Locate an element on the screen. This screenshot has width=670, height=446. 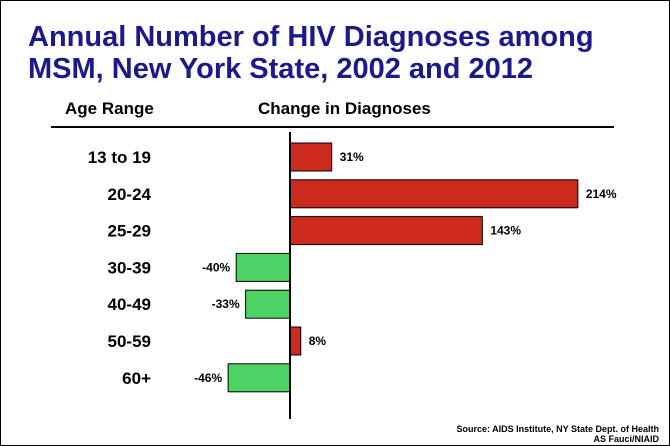
category-label: 30-39 is located at coordinates (129, 267).